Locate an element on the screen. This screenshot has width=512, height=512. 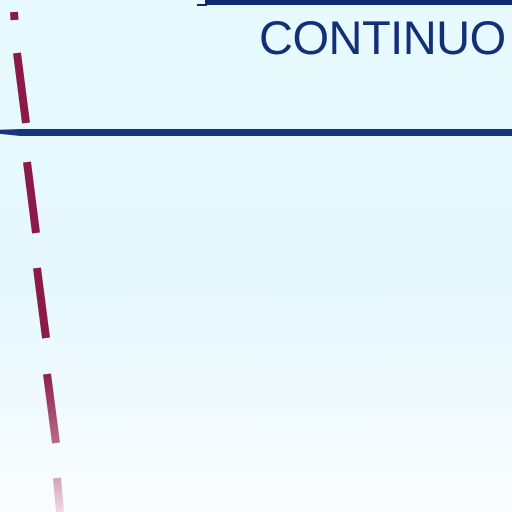
top-rule-line is located at coordinates (358, 2).